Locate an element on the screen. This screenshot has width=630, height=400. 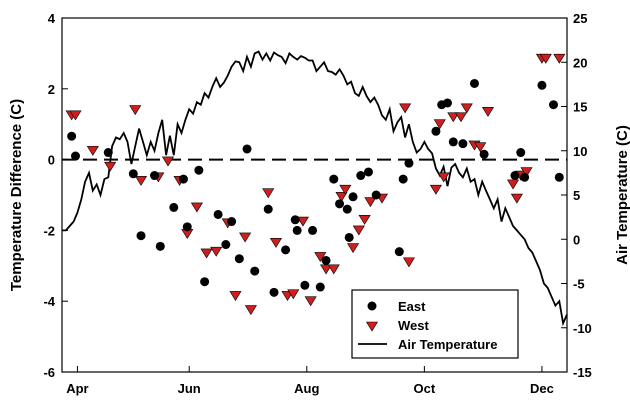
legend-east-label: East is located at coordinates (412, 306).